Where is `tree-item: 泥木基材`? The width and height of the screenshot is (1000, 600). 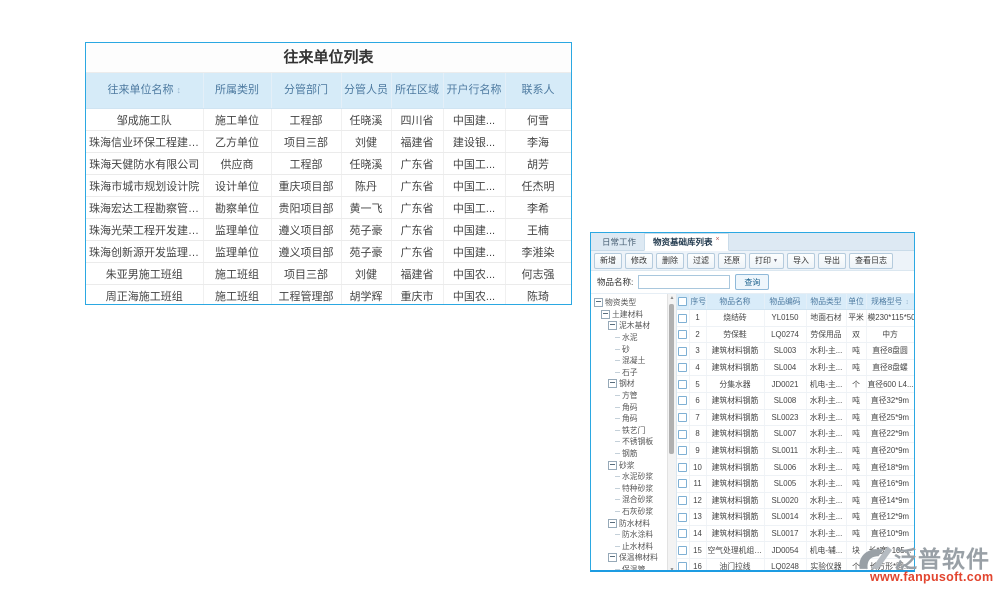
tree-item: 泥木基材 is located at coordinates (630, 326).